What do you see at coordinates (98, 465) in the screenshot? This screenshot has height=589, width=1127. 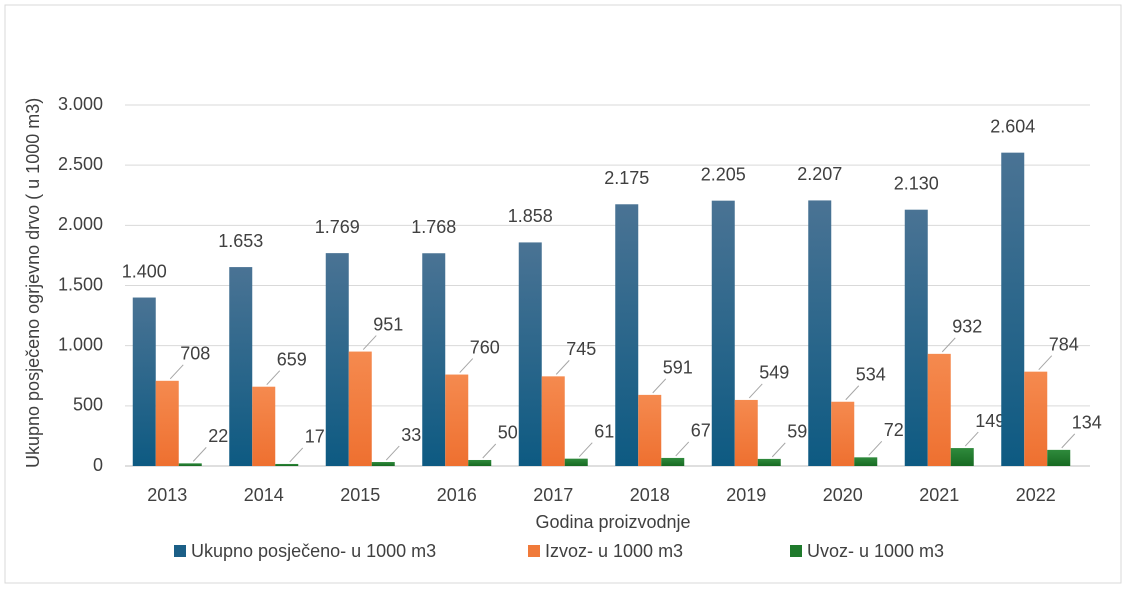 I see `y-tick-label: 0` at bounding box center [98, 465].